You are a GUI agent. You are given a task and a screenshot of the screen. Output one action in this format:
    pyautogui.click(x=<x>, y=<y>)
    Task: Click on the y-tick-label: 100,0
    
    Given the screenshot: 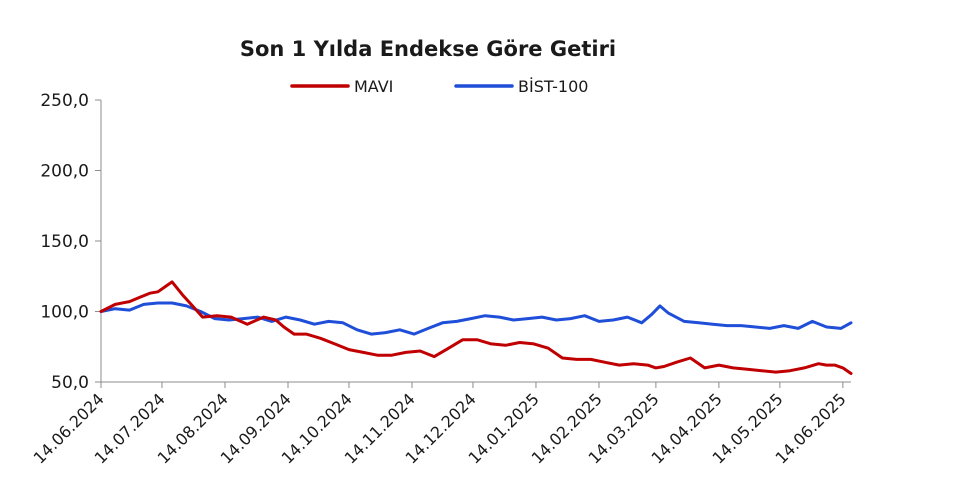 What is the action you would take?
    pyautogui.click(x=64, y=313)
    